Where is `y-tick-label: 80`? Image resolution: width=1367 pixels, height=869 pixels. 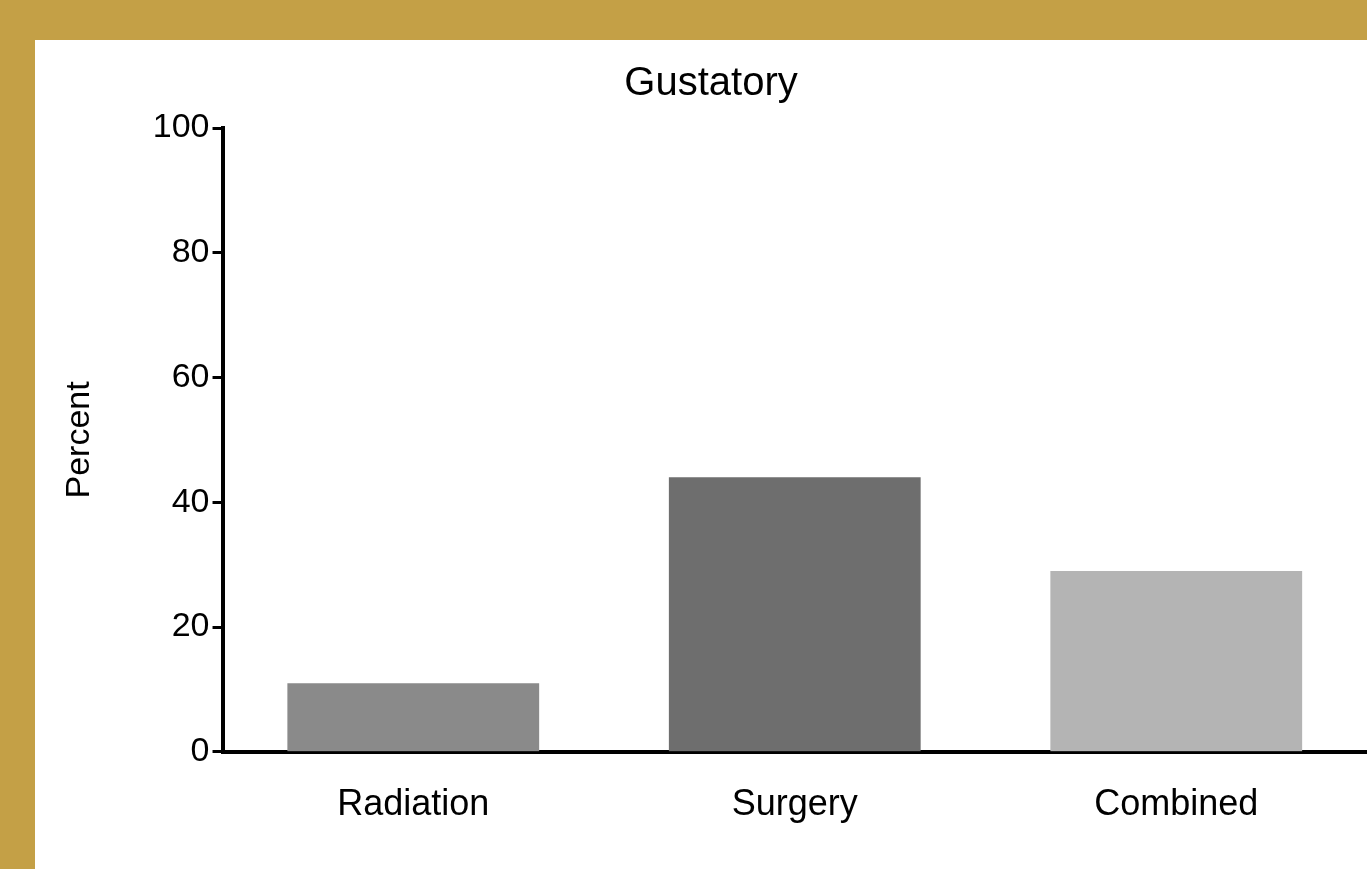 y-tick-label: 80 is located at coordinates (190, 250).